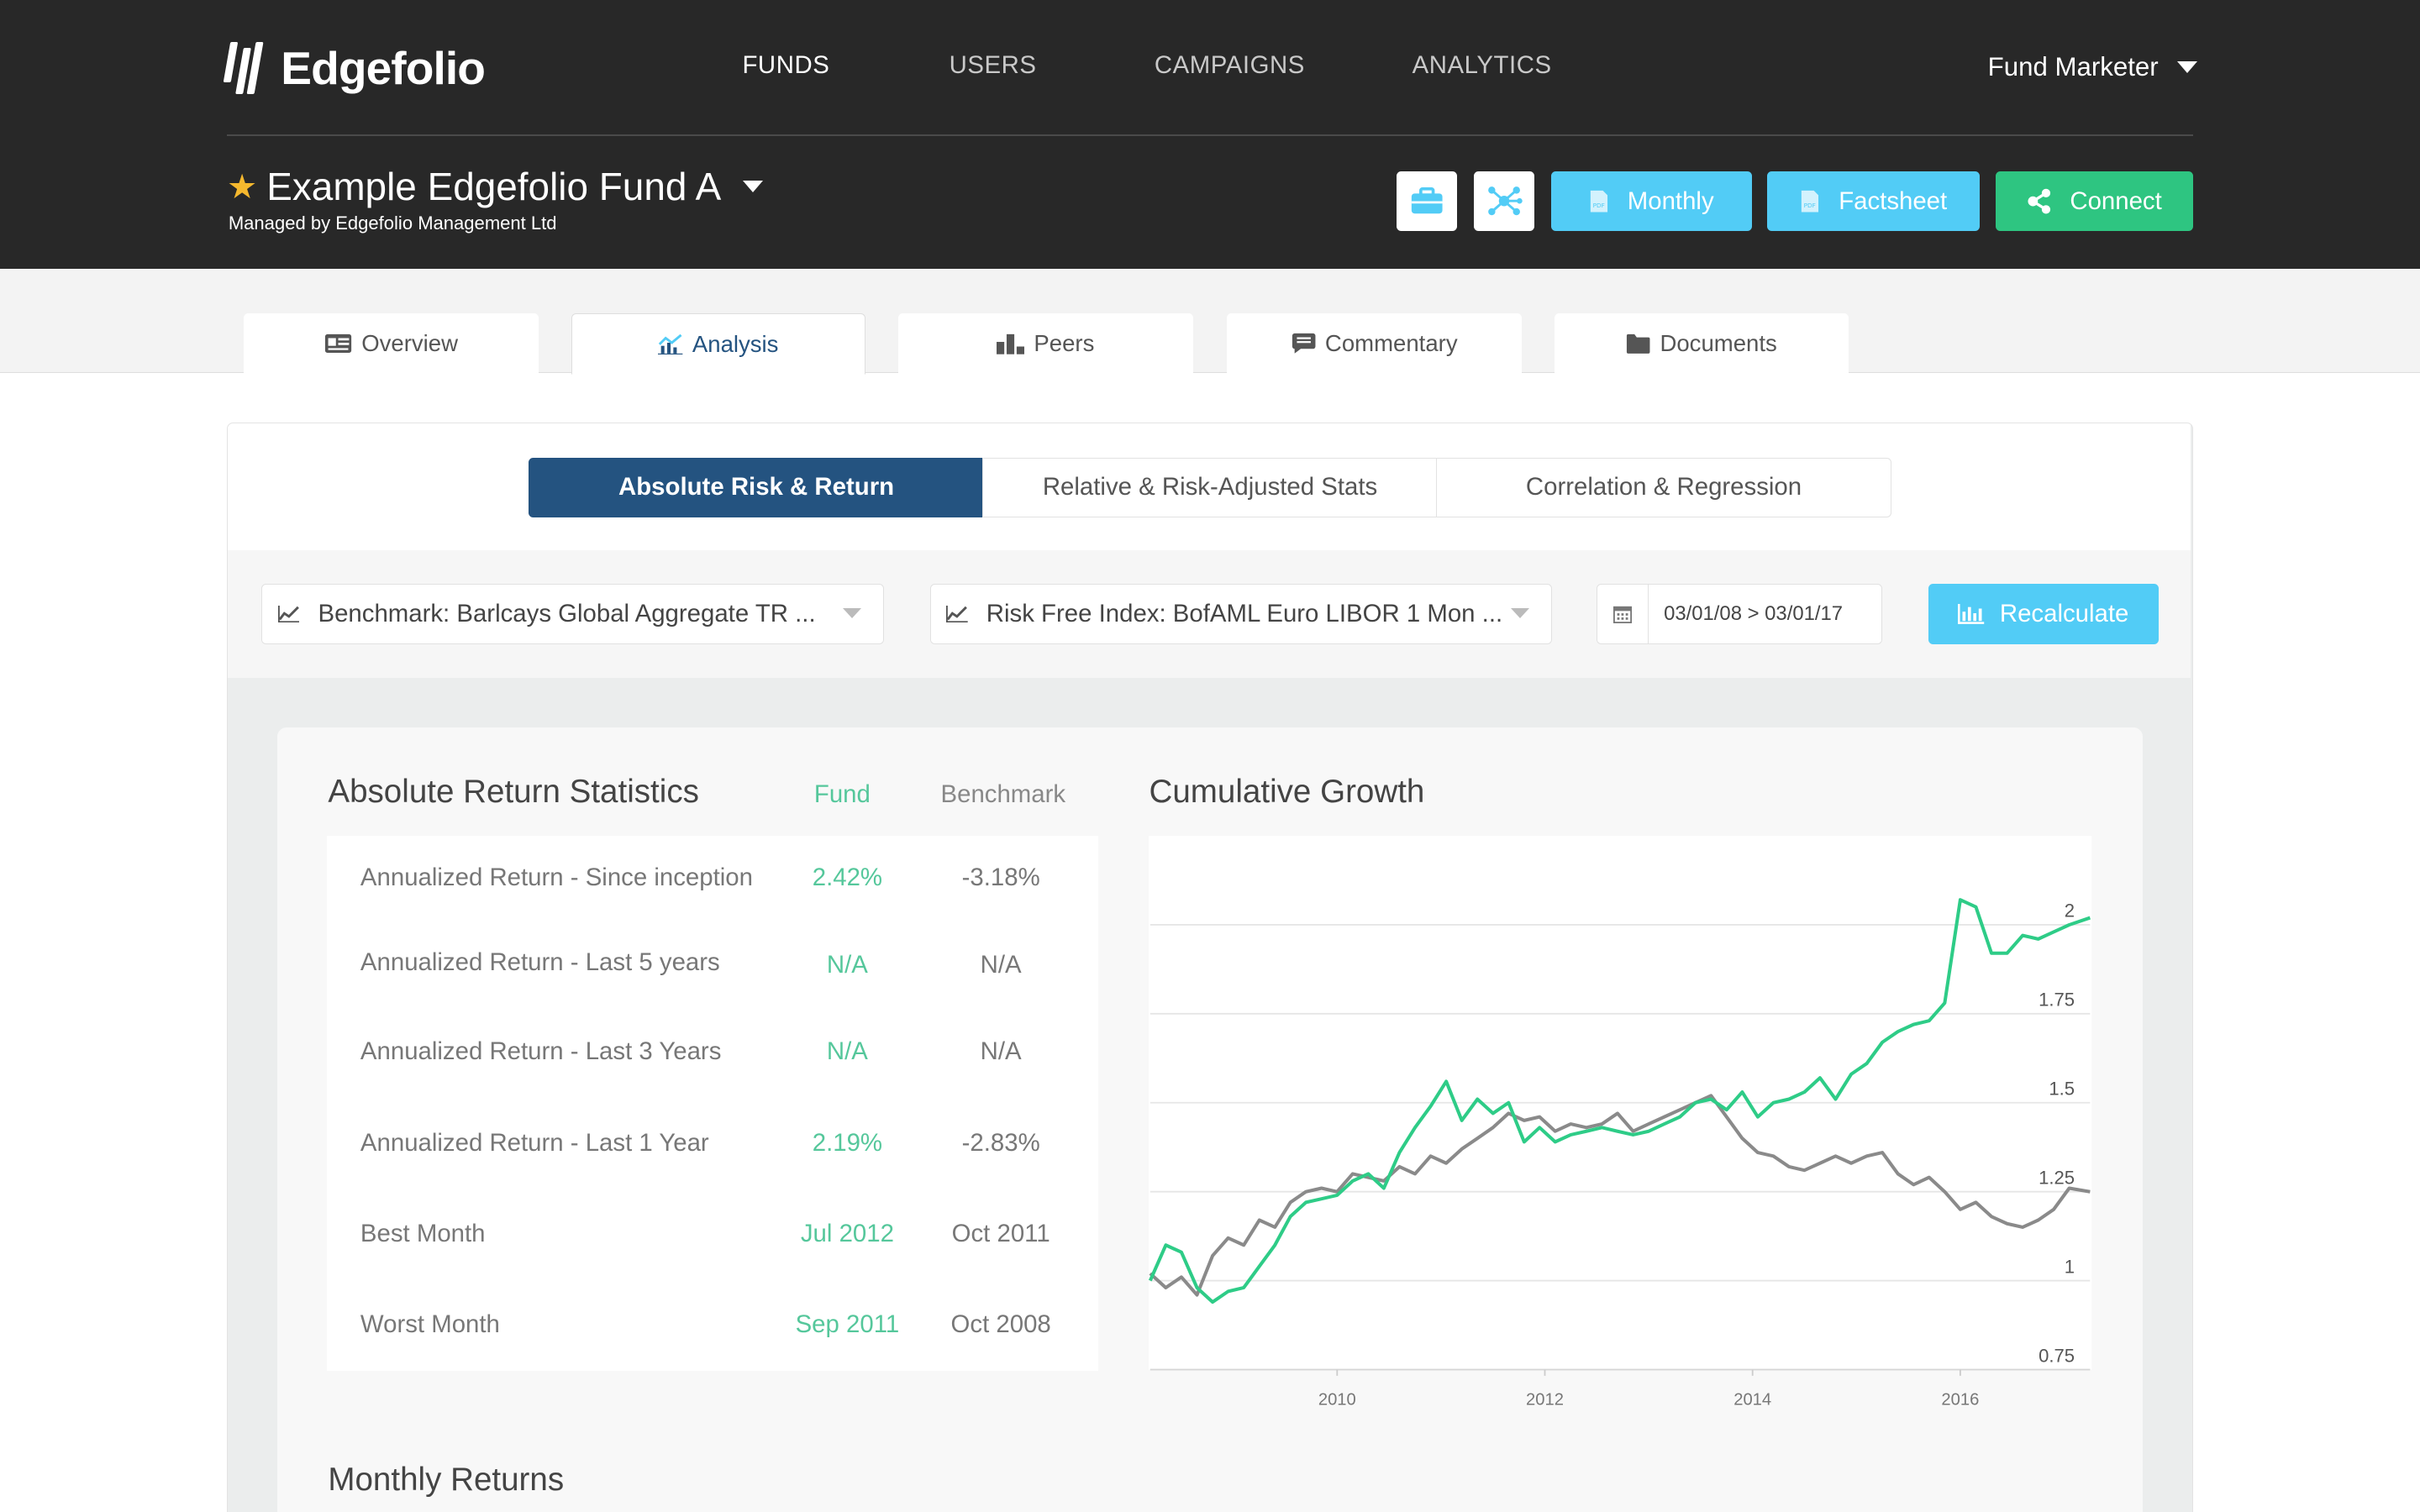 This screenshot has height=1512, width=2420. Describe the element at coordinates (447, 1480) in the screenshot. I see `monthly-returns-title: Monthly Returns` at that location.